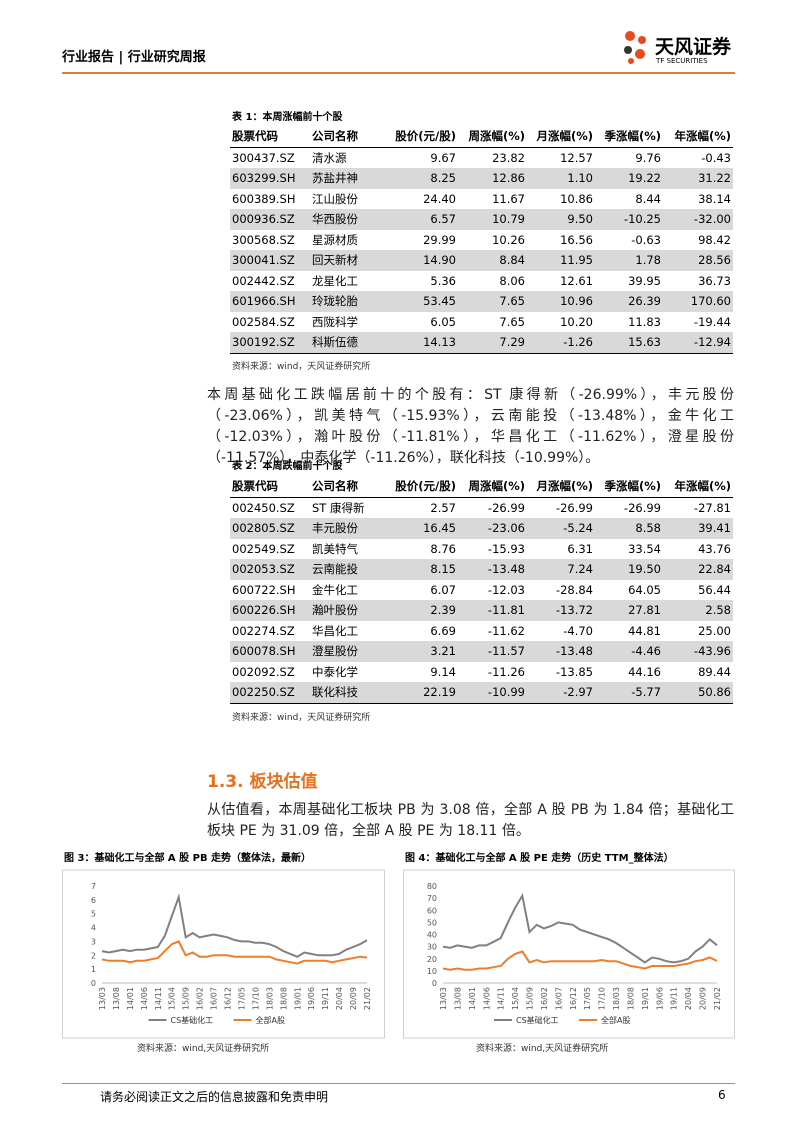 The height and width of the screenshot is (1122, 793). What do you see at coordinates (270, 569) in the screenshot?
I see `table-cell: 002053.SZ` at bounding box center [270, 569].